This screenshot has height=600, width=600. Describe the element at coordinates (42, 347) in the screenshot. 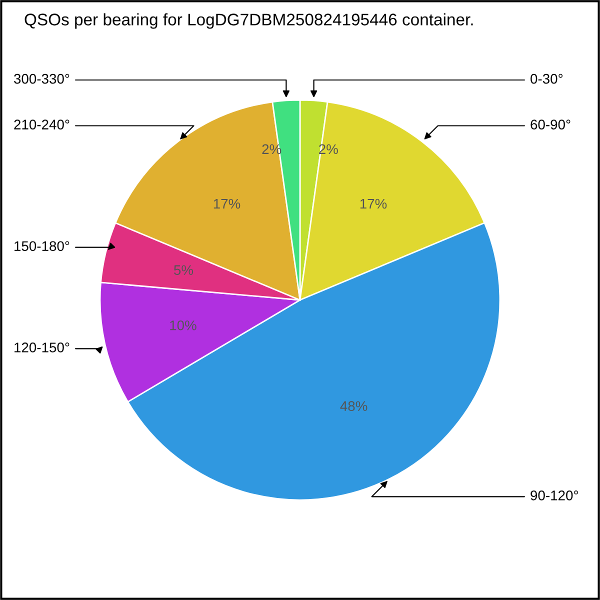

I see `slice-label: 120-150°` at that location.